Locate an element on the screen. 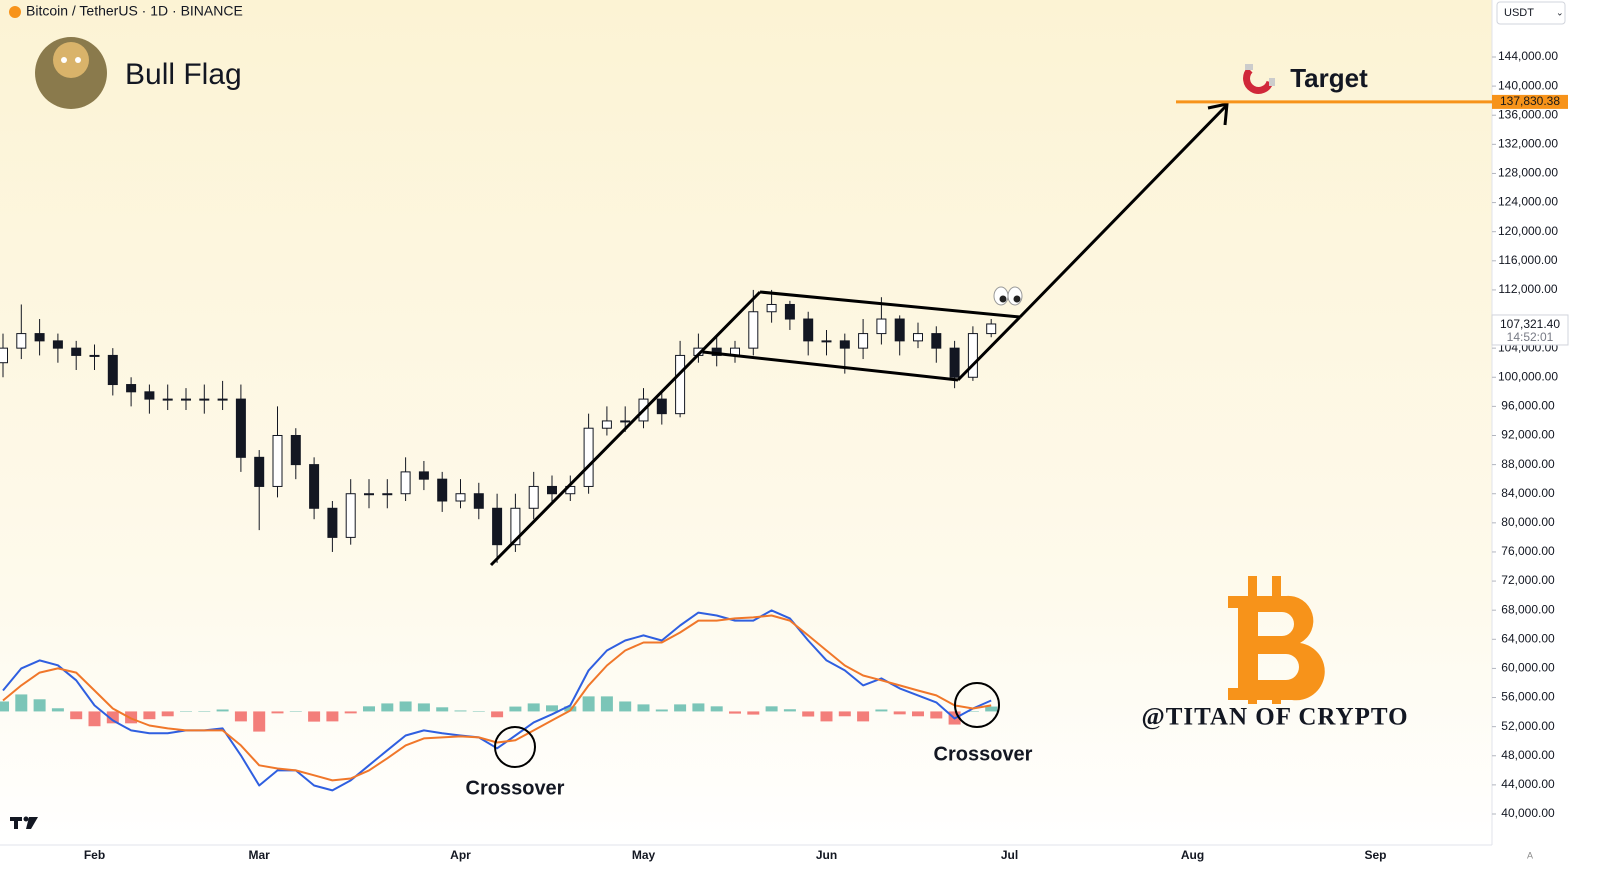 The width and height of the screenshot is (1600, 881). eyes-emoji is located at coordinates (1008, 296).